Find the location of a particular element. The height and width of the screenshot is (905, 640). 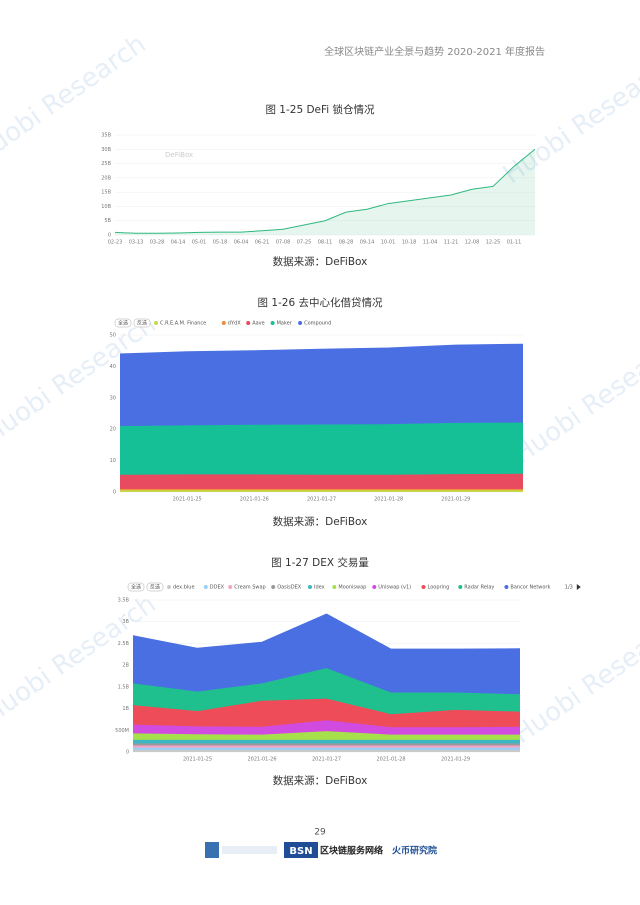

x-tick-label: 11-04 is located at coordinates (430, 243).